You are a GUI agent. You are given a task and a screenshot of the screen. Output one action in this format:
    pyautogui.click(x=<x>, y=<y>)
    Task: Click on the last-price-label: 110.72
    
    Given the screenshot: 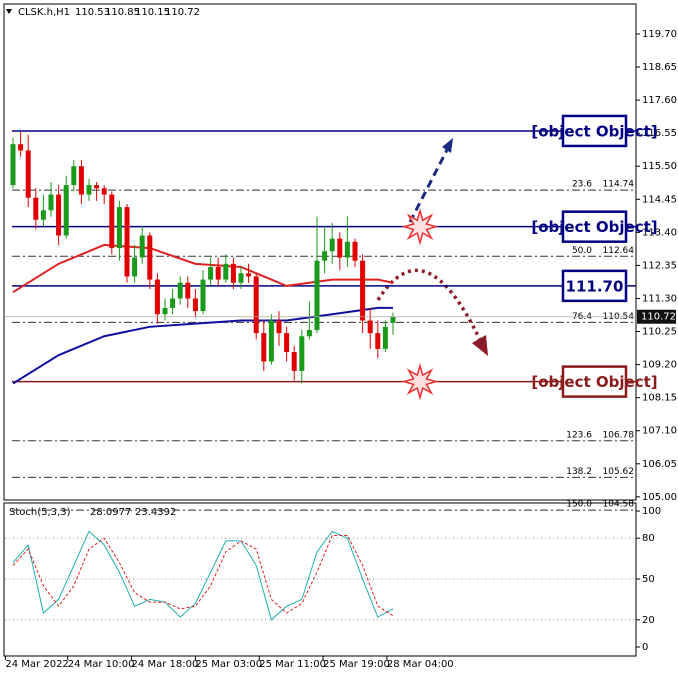 What is the action you would take?
    pyautogui.click(x=658, y=317)
    